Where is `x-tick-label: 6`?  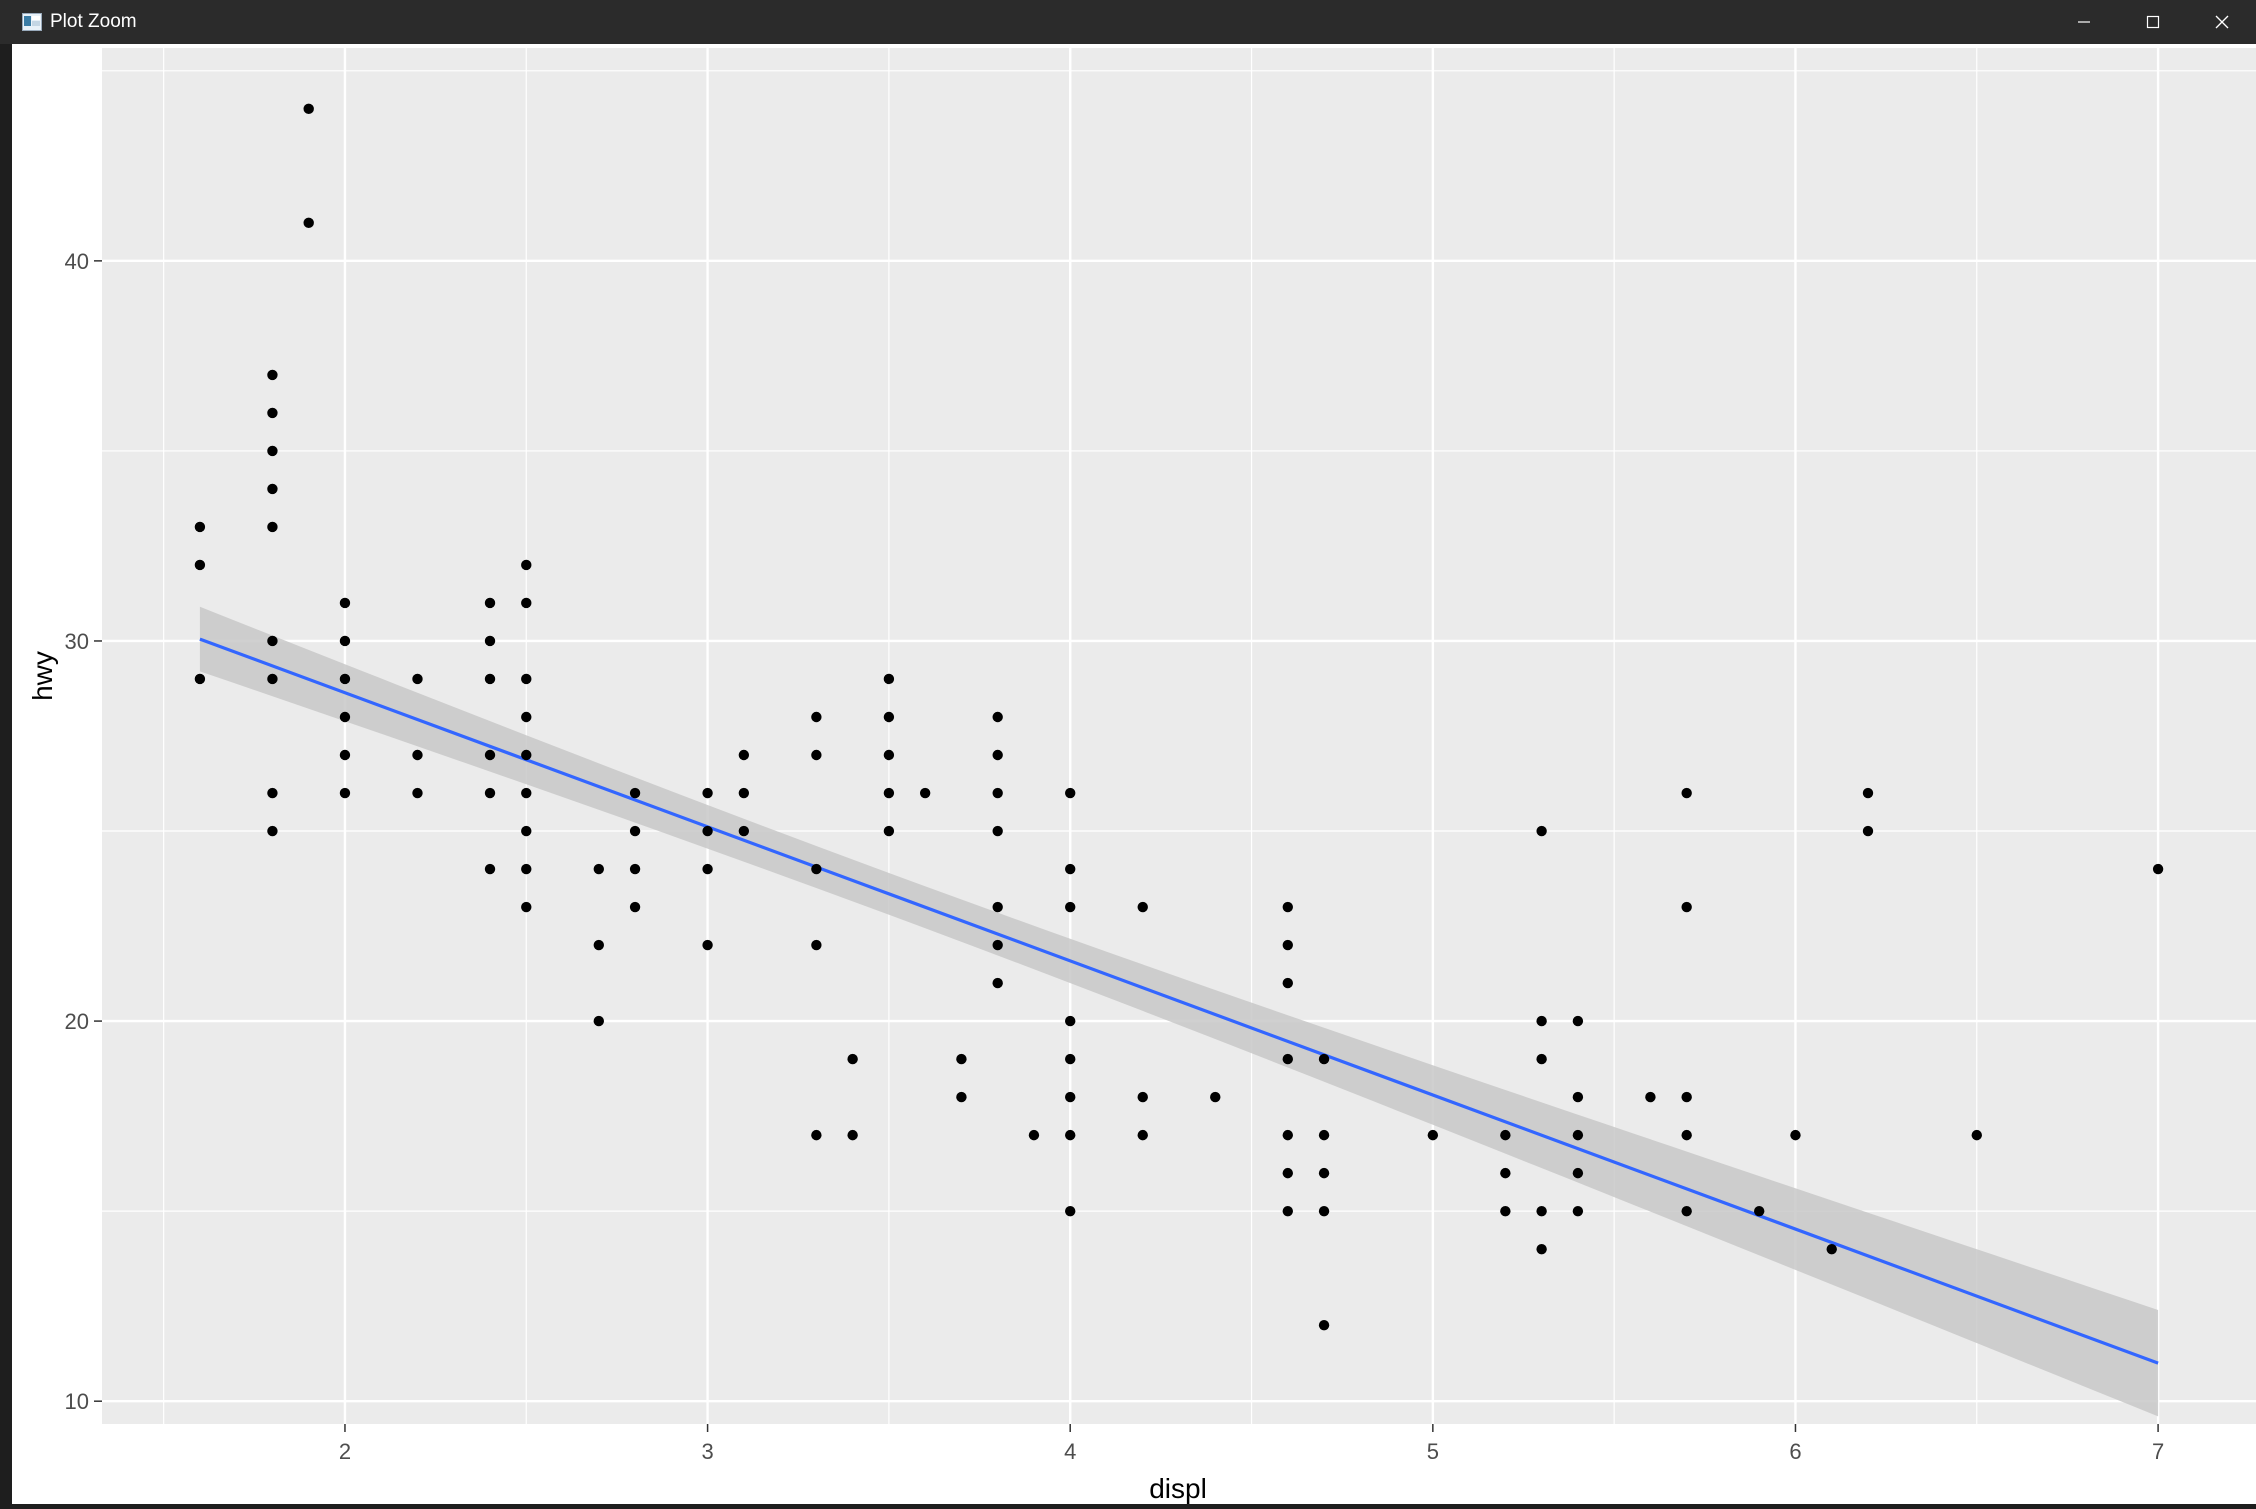
x-tick-label: 6 is located at coordinates (1795, 1451).